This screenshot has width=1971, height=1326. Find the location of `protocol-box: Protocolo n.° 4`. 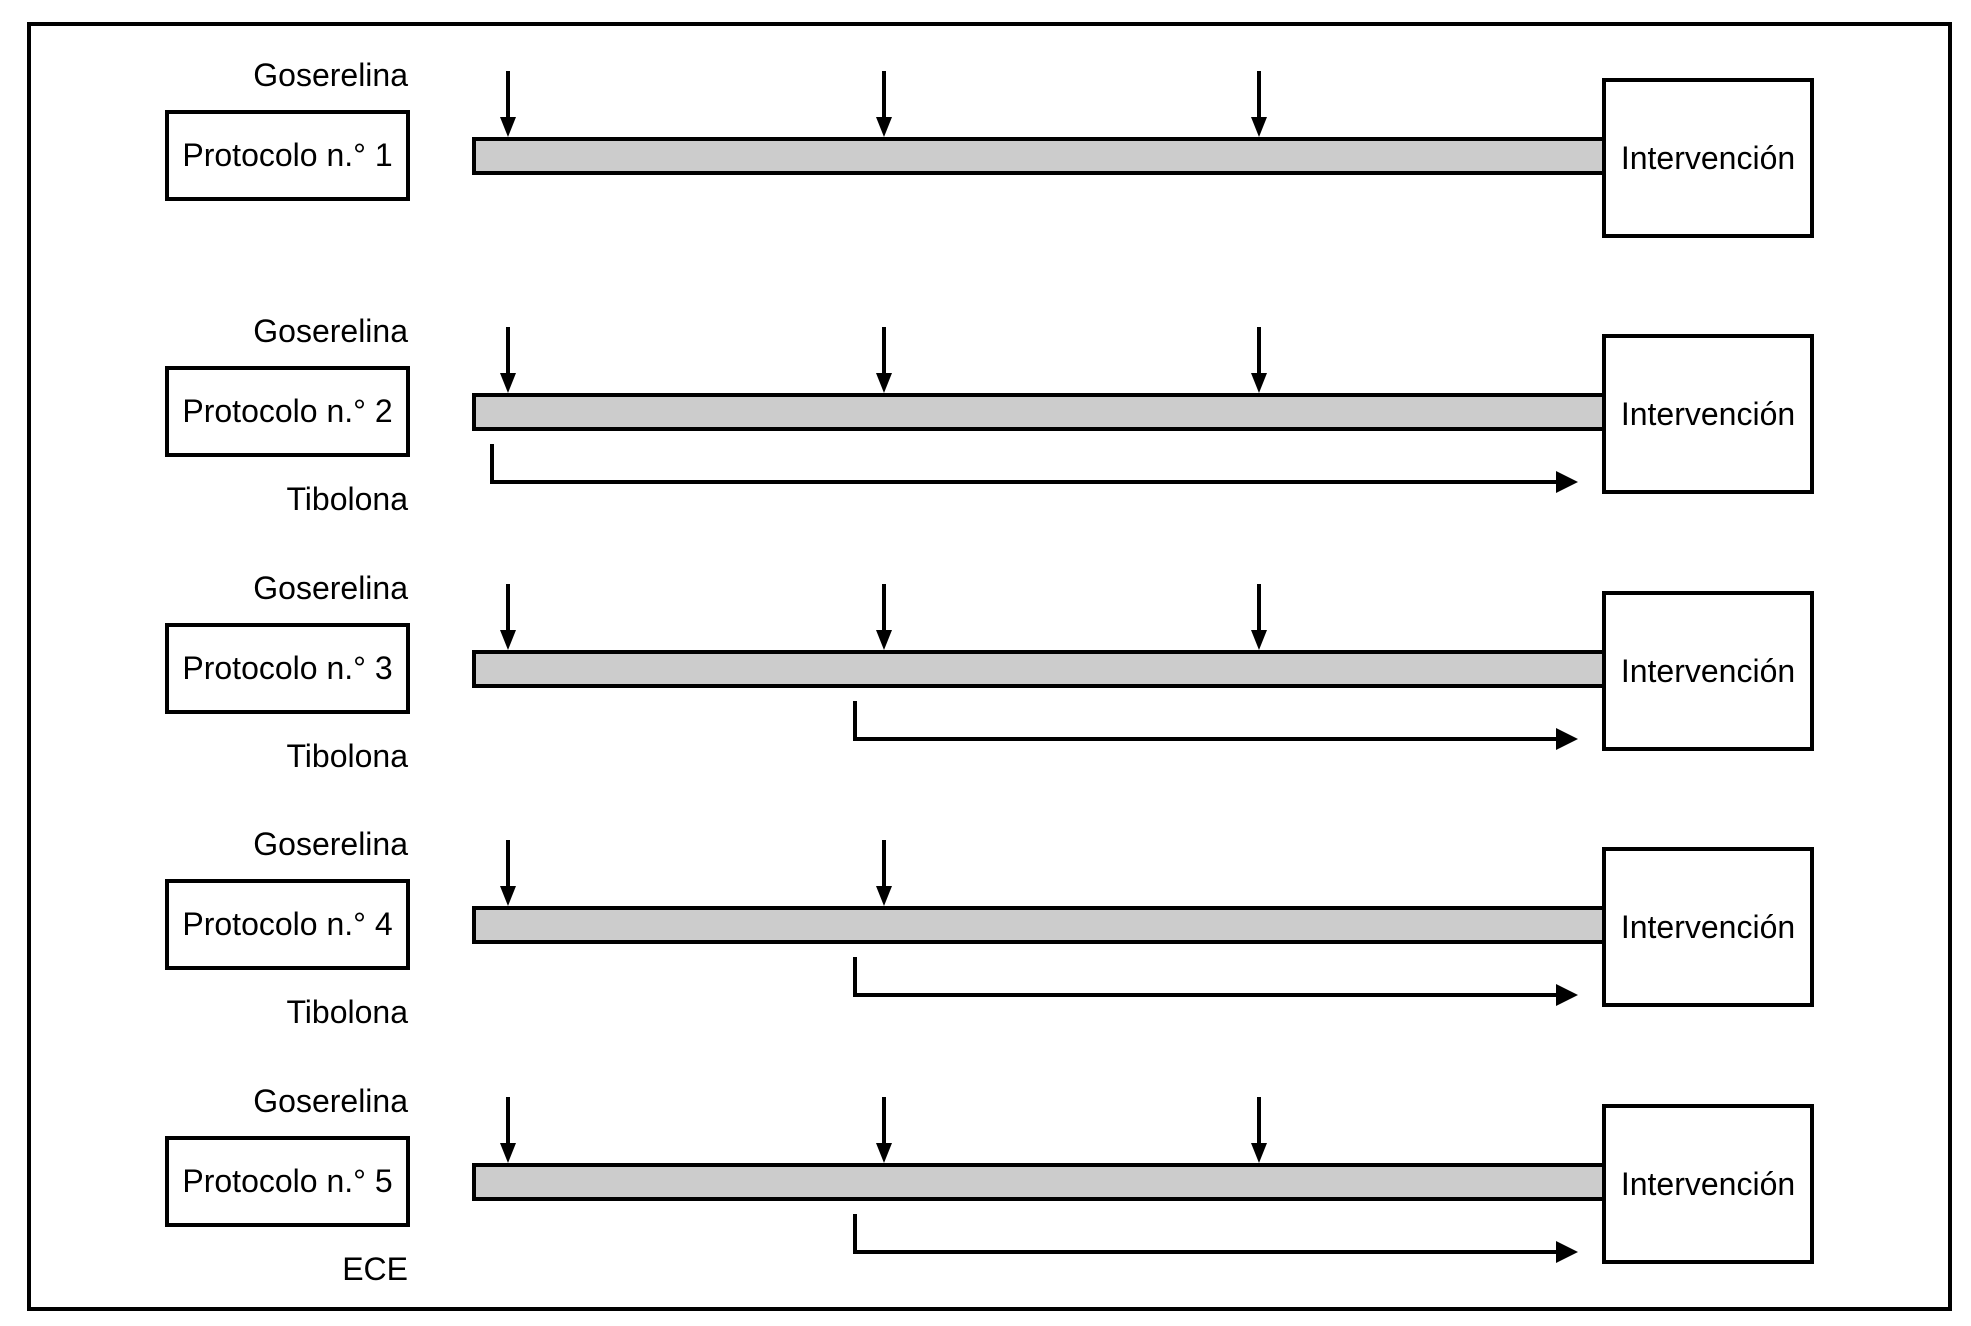

protocol-box: Protocolo n.° 4 is located at coordinates (287, 924).